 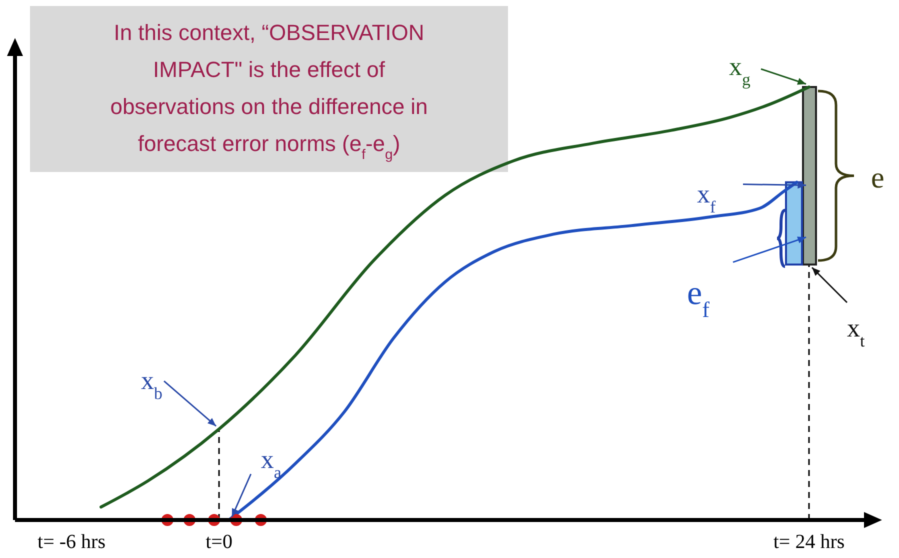 I want to click on annotation: e$_{f}$, so click(x=698, y=298).